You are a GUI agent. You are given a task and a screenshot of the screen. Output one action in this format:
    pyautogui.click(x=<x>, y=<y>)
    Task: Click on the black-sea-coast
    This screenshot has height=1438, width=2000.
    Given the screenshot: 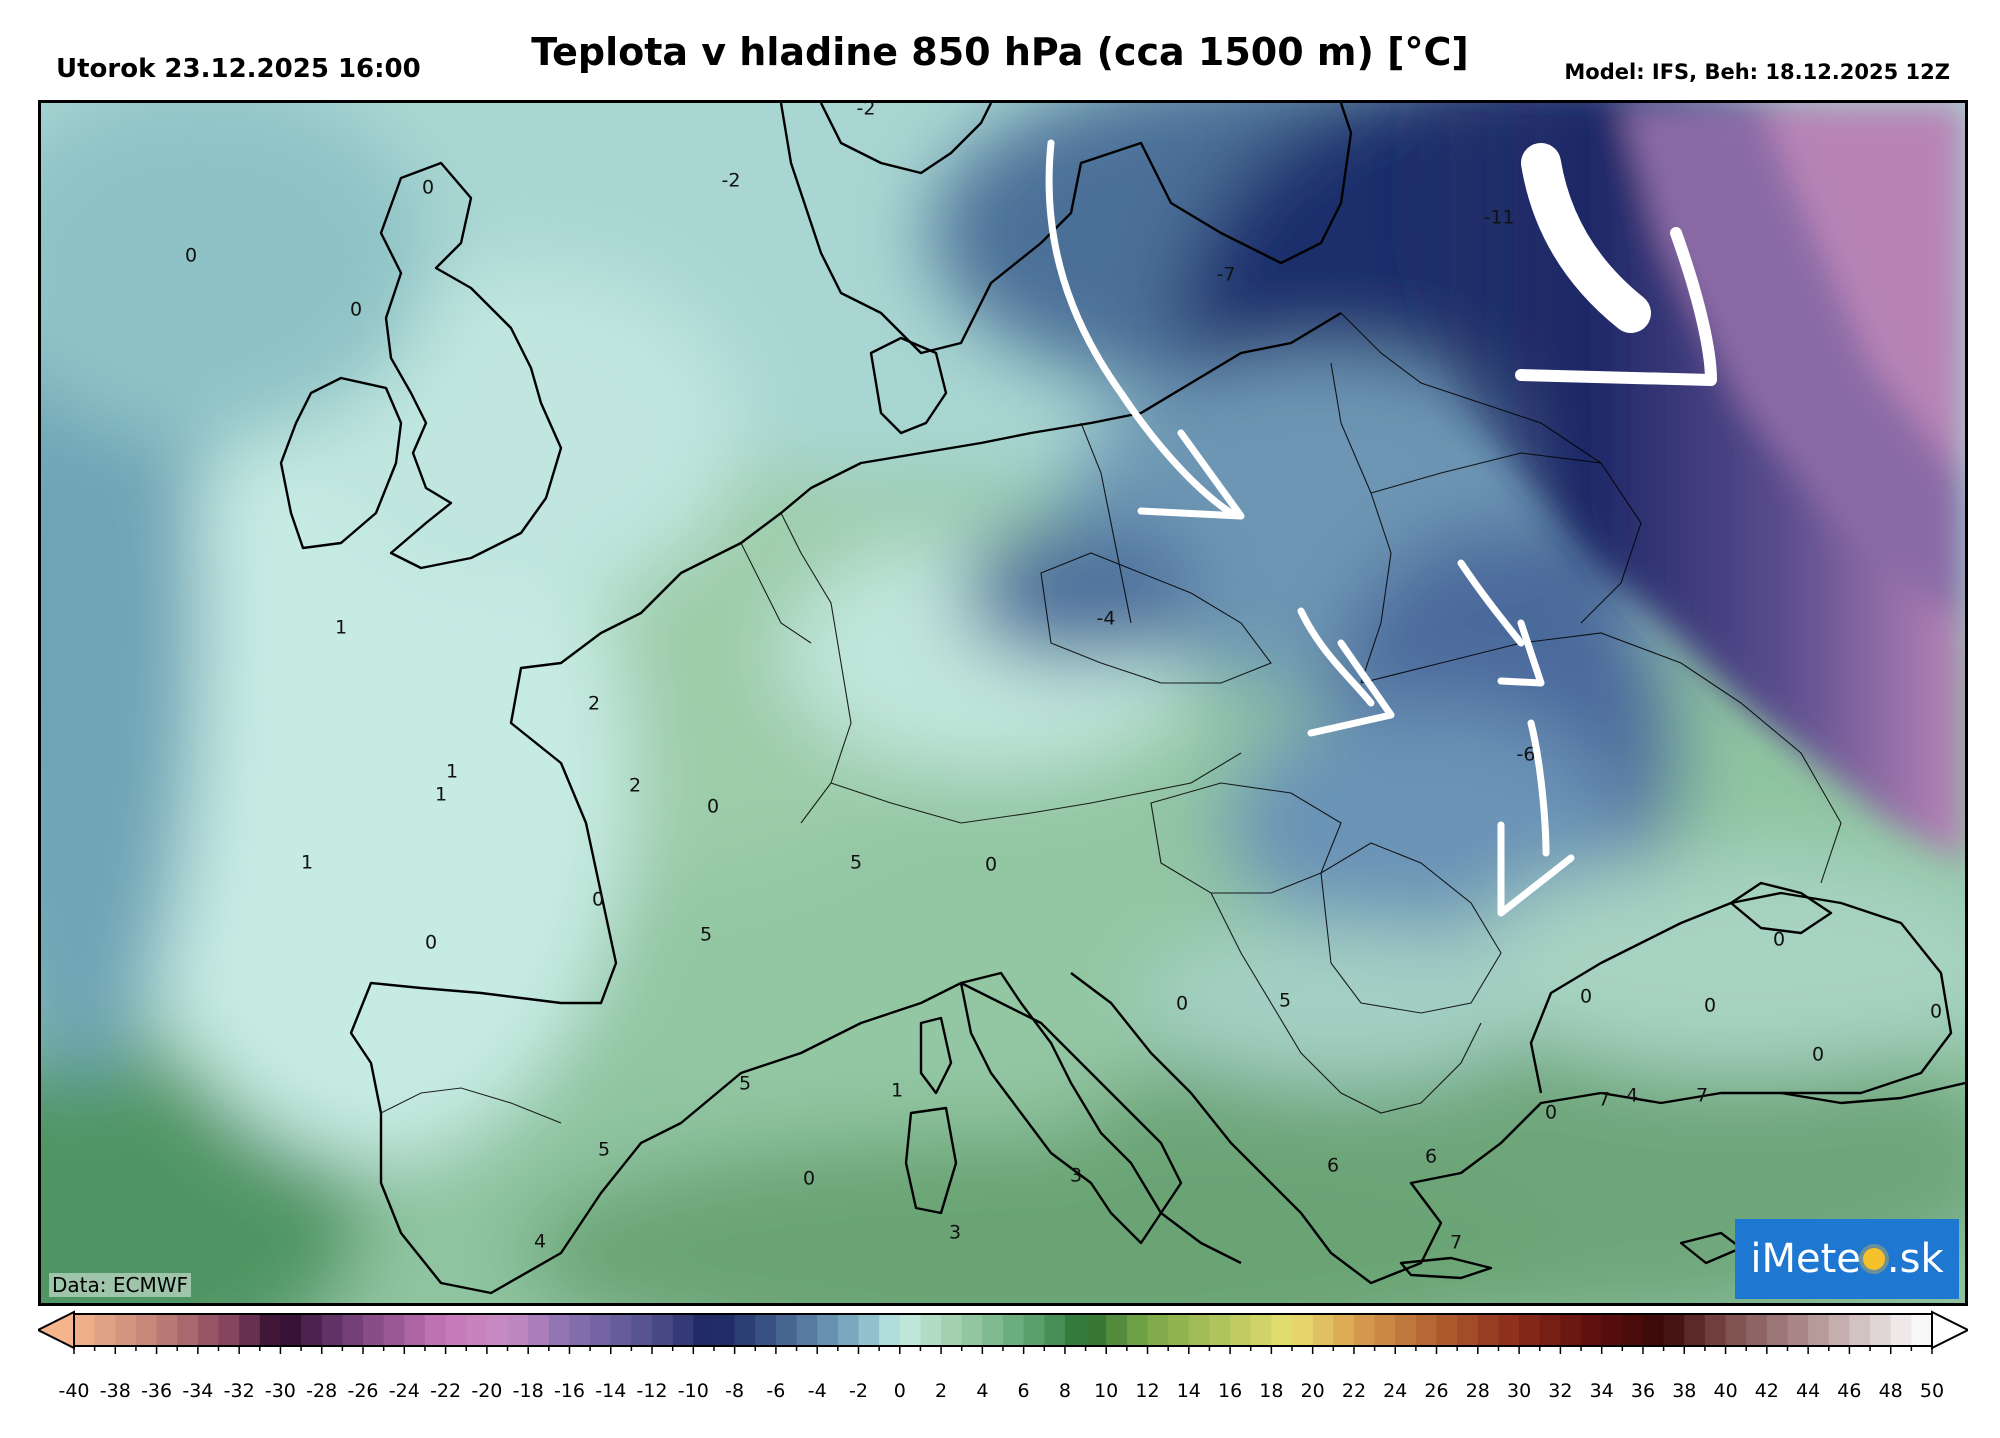 What is the action you would take?
    pyautogui.click(x=1741, y=993)
    